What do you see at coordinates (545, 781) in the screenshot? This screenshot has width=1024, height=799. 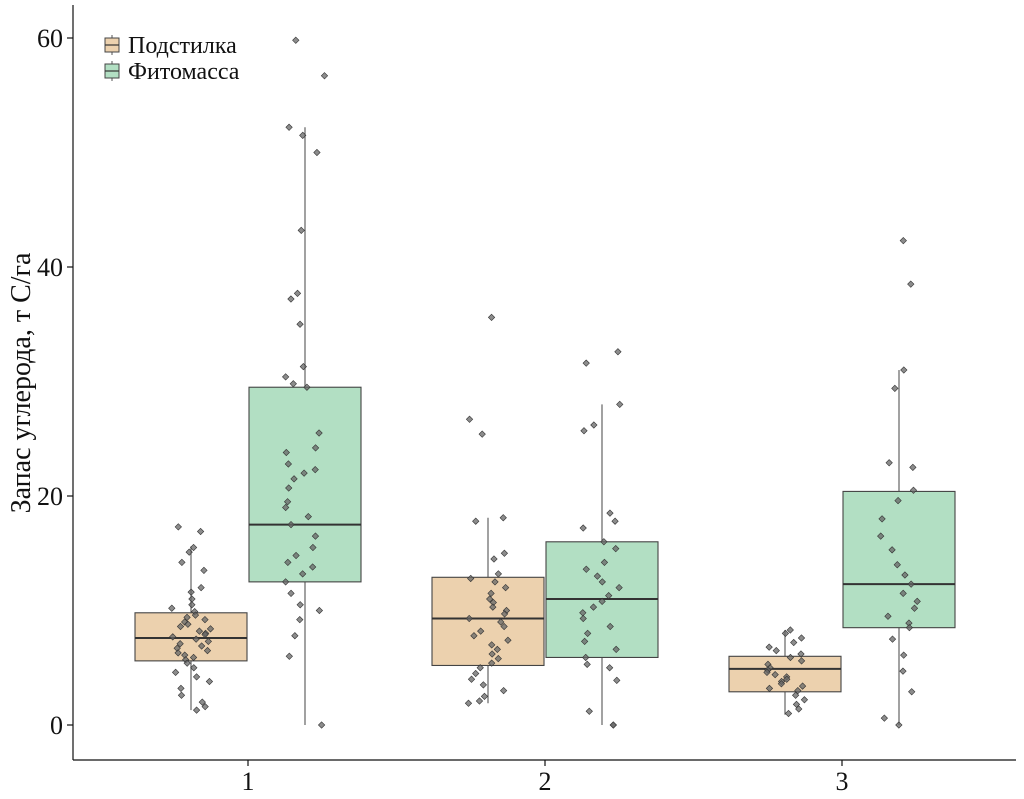 I see `x-tick-label: 2` at bounding box center [545, 781].